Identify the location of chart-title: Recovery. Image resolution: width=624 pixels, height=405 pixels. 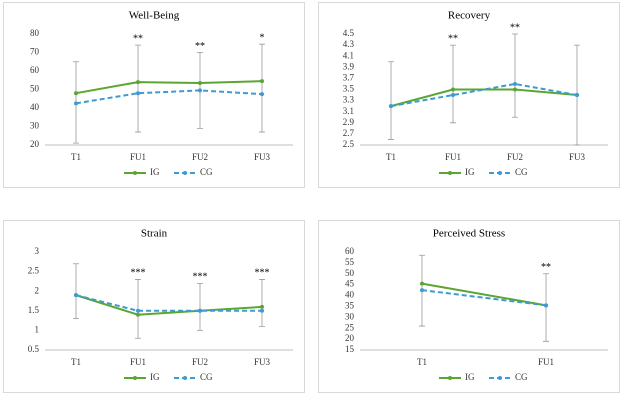
(469, 16).